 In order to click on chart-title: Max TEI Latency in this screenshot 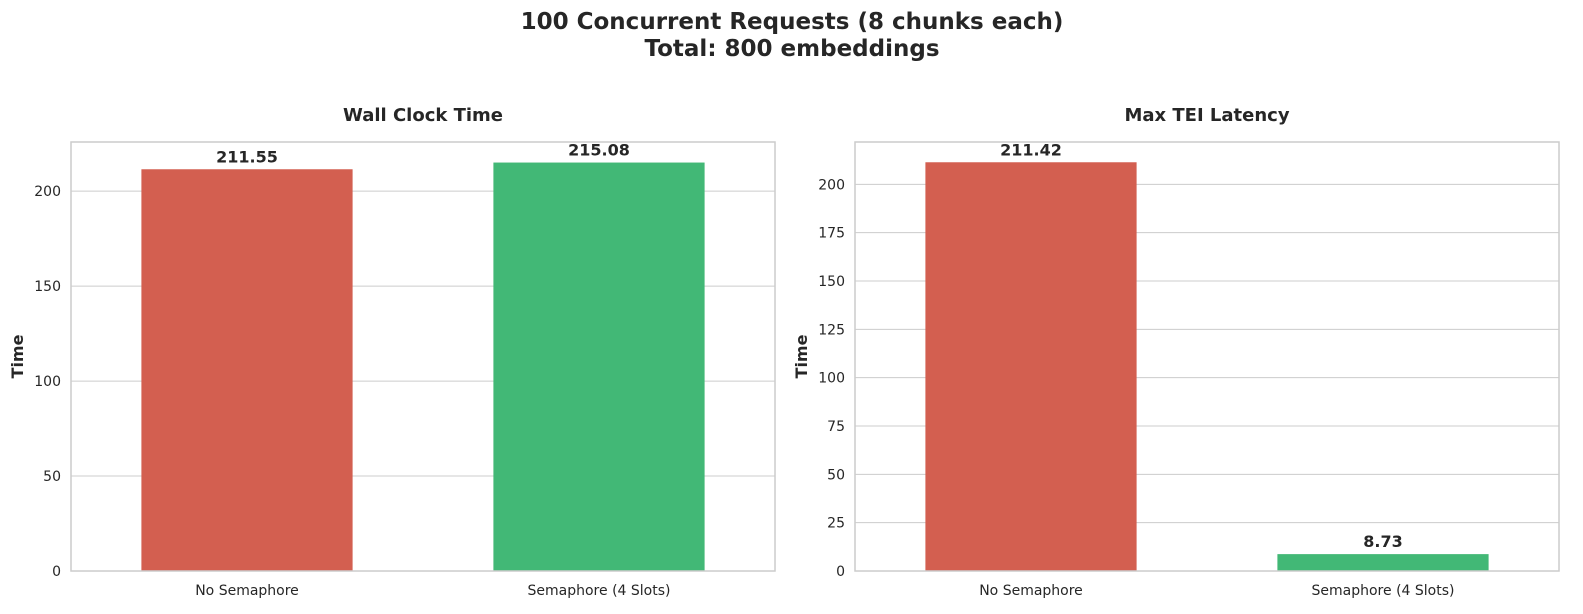, I will do `click(1206, 115)`.